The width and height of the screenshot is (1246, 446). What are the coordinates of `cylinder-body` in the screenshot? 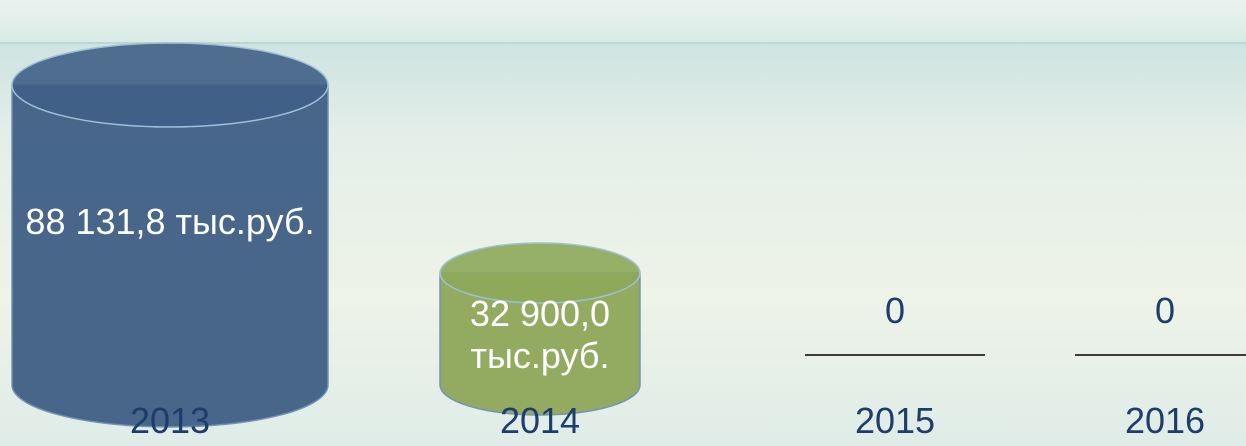 It's located at (540, 344).